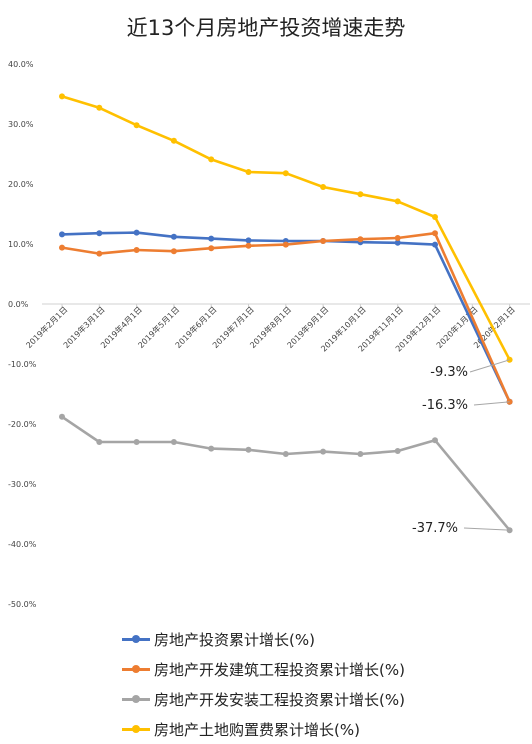 Image resolution: width=532 pixels, height=744 pixels. Describe the element at coordinates (234, 639) in the screenshot. I see `legend-label: 房地产投资累计增长(%)` at that location.